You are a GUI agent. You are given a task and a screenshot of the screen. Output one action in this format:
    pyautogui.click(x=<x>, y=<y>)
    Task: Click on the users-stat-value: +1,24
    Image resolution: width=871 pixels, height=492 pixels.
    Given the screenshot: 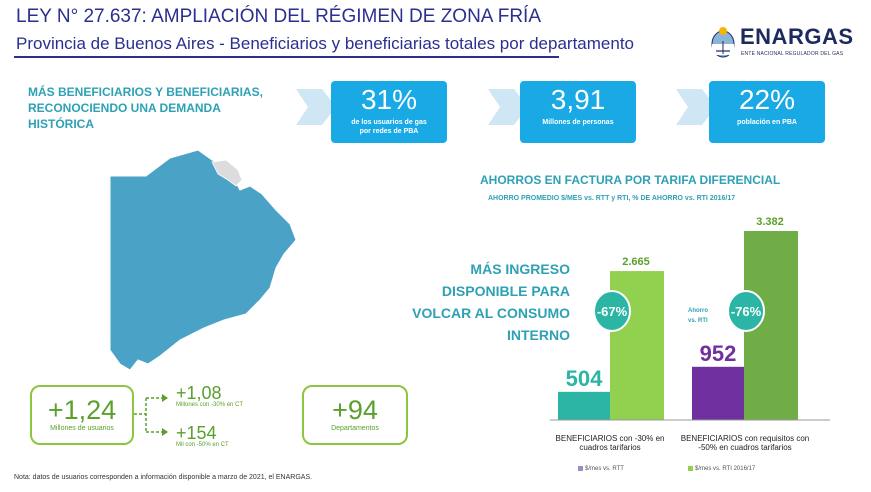 What is the action you would take?
    pyautogui.click(x=82, y=410)
    